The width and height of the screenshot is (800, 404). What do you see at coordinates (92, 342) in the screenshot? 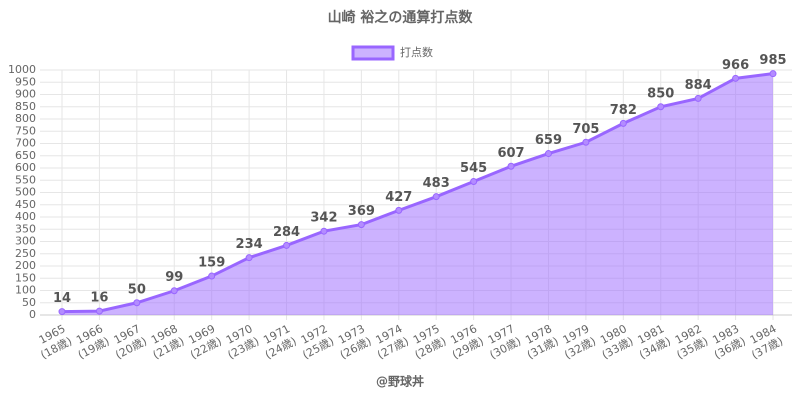
I see `x-tick-label: 1966(19歳)` at bounding box center [92, 342].